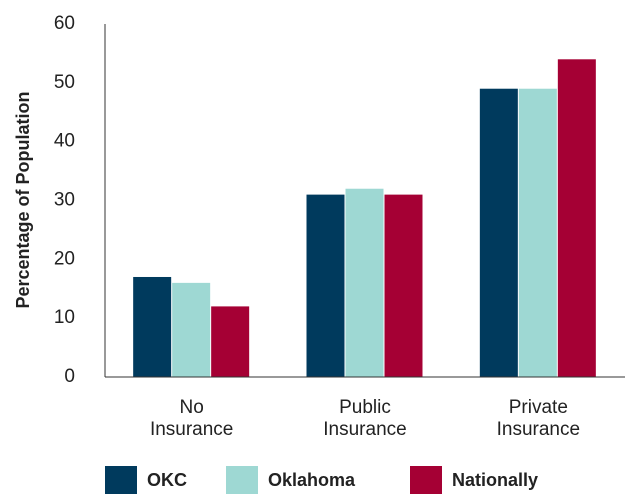 Image resolution: width=626 pixels, height=495 pixels. Describe the element at coordinates (23, 199) in the screenshot. I see `y-axis-label: Percentage of Population` at that location.